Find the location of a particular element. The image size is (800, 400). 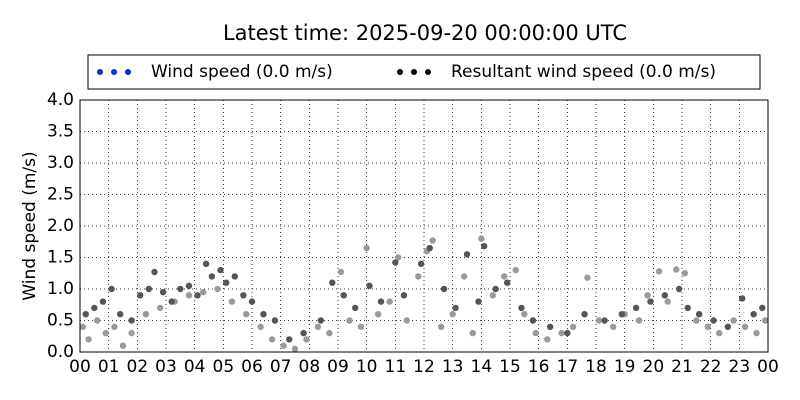

y-tick-label: 3.0 is located at coordinates (60, 163).